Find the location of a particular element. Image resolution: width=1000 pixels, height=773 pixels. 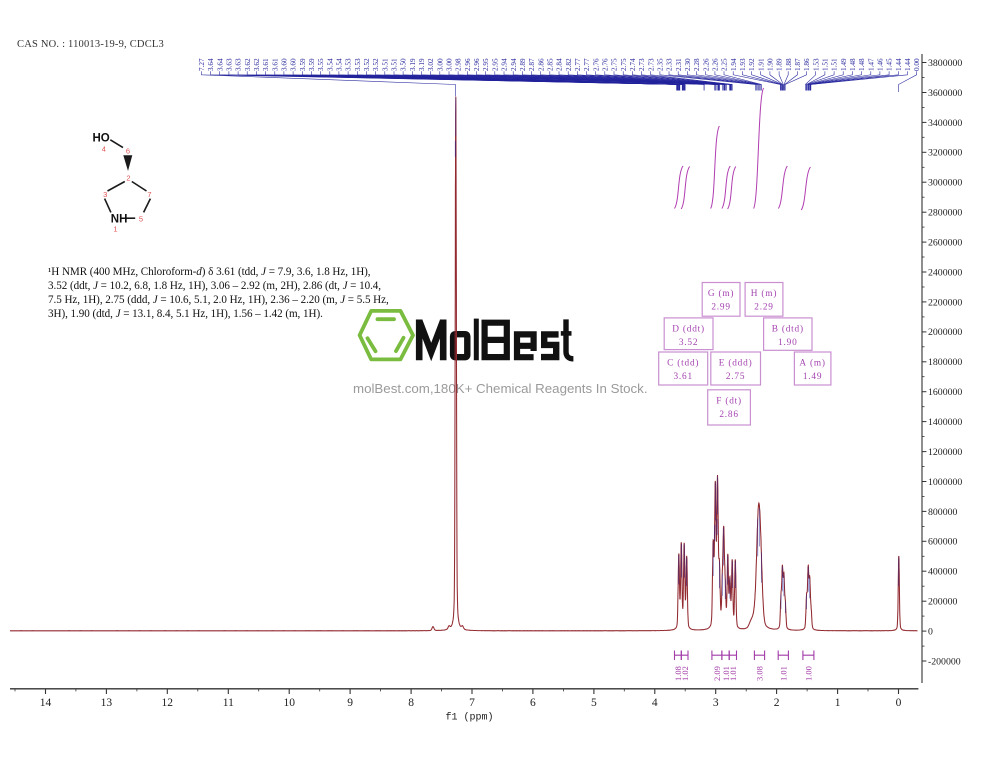

svg-text: 2.86 is located at coordinates (541, 64).